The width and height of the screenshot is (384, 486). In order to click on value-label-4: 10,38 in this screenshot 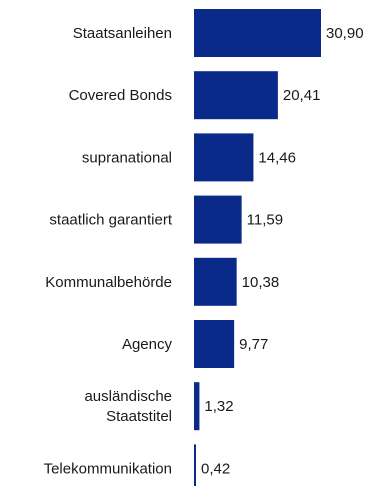, I will do `click(261, 282)`.